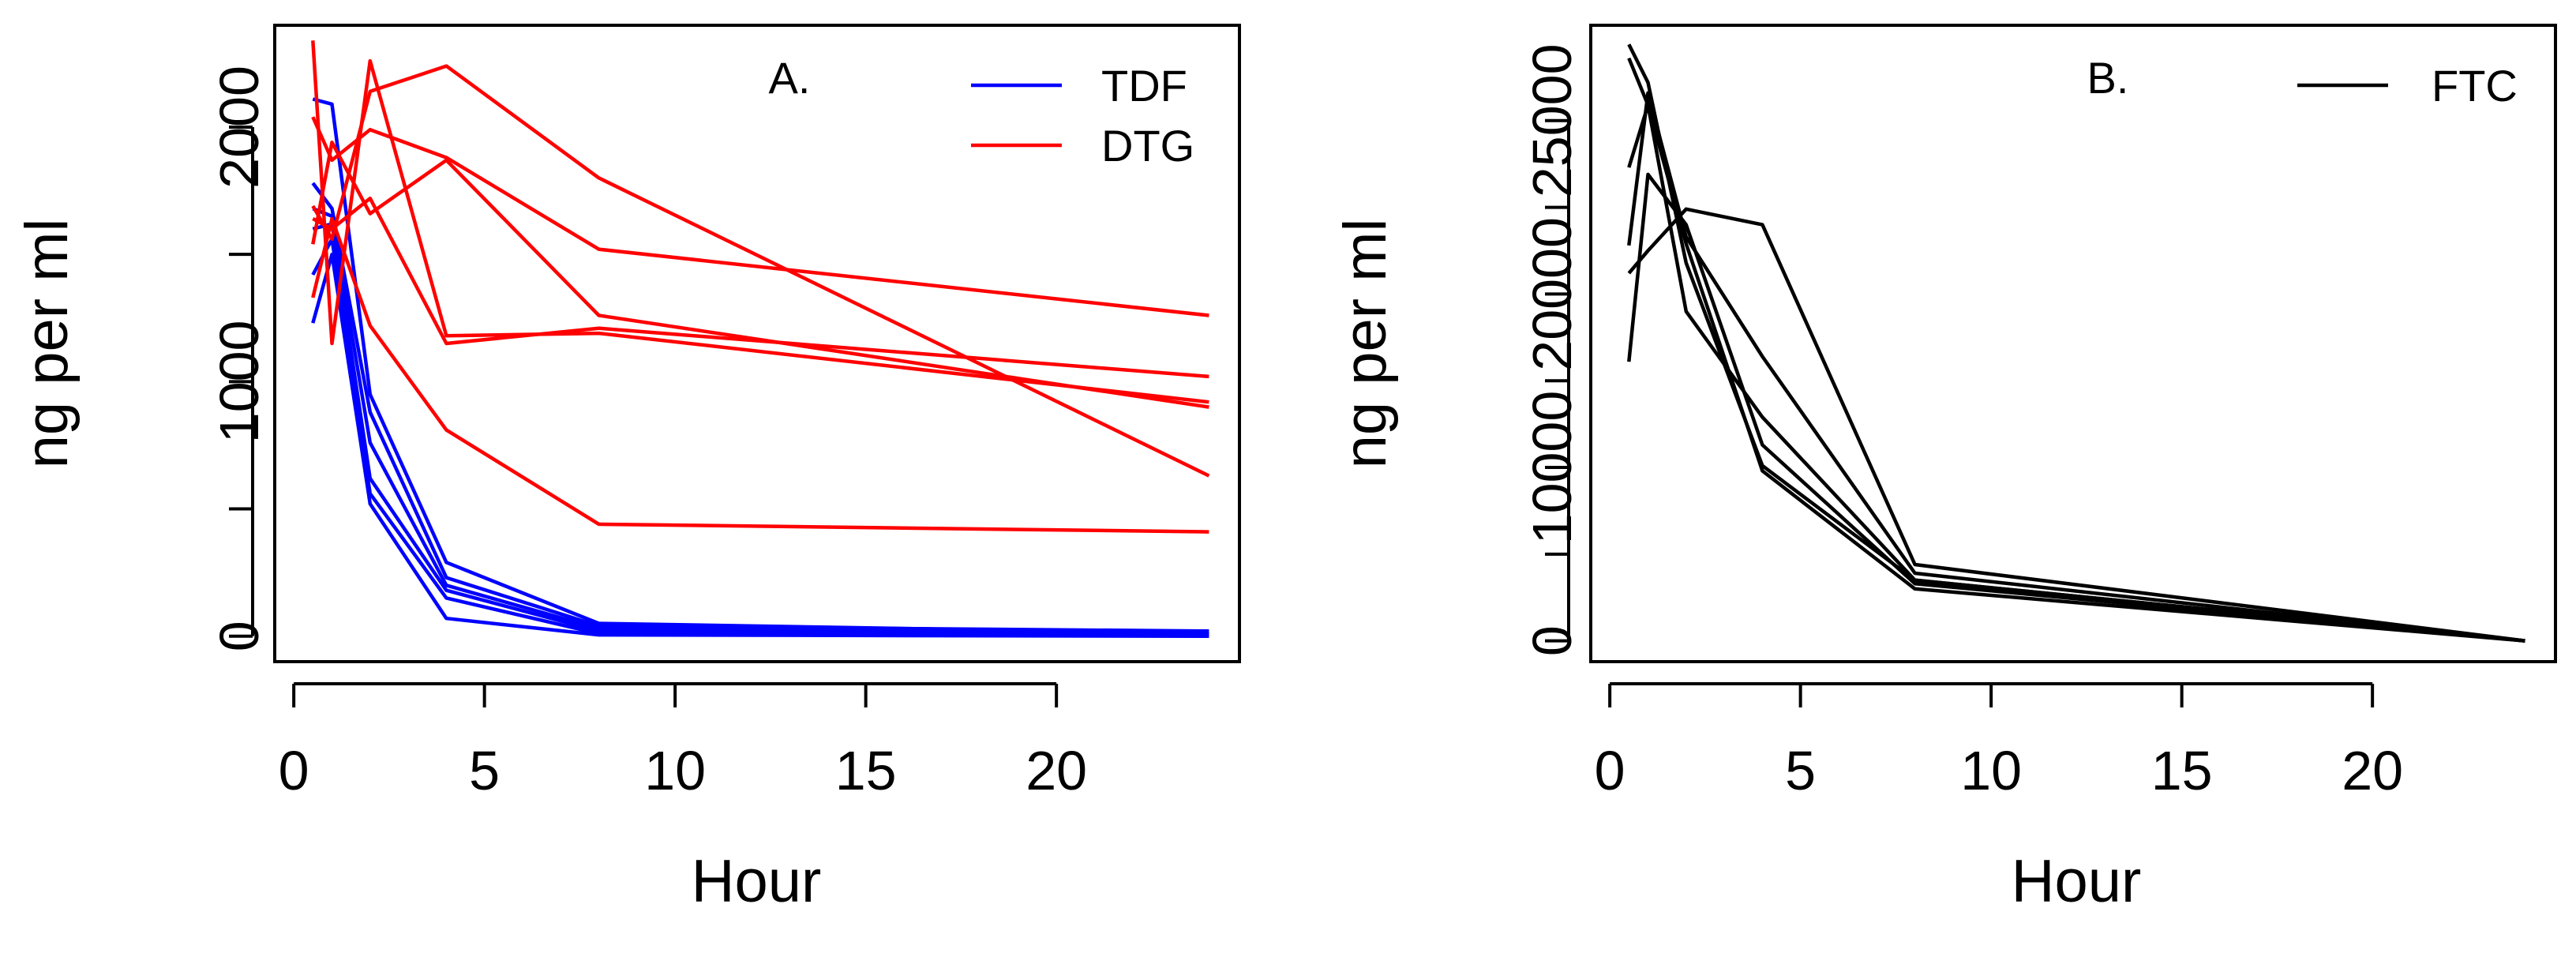 The image size is (2576, 953). What do you see at coordinates (47, 344) in the screenshot?
I see `y-axis-title-a: ng per ml` at bounding box center [47, 344].